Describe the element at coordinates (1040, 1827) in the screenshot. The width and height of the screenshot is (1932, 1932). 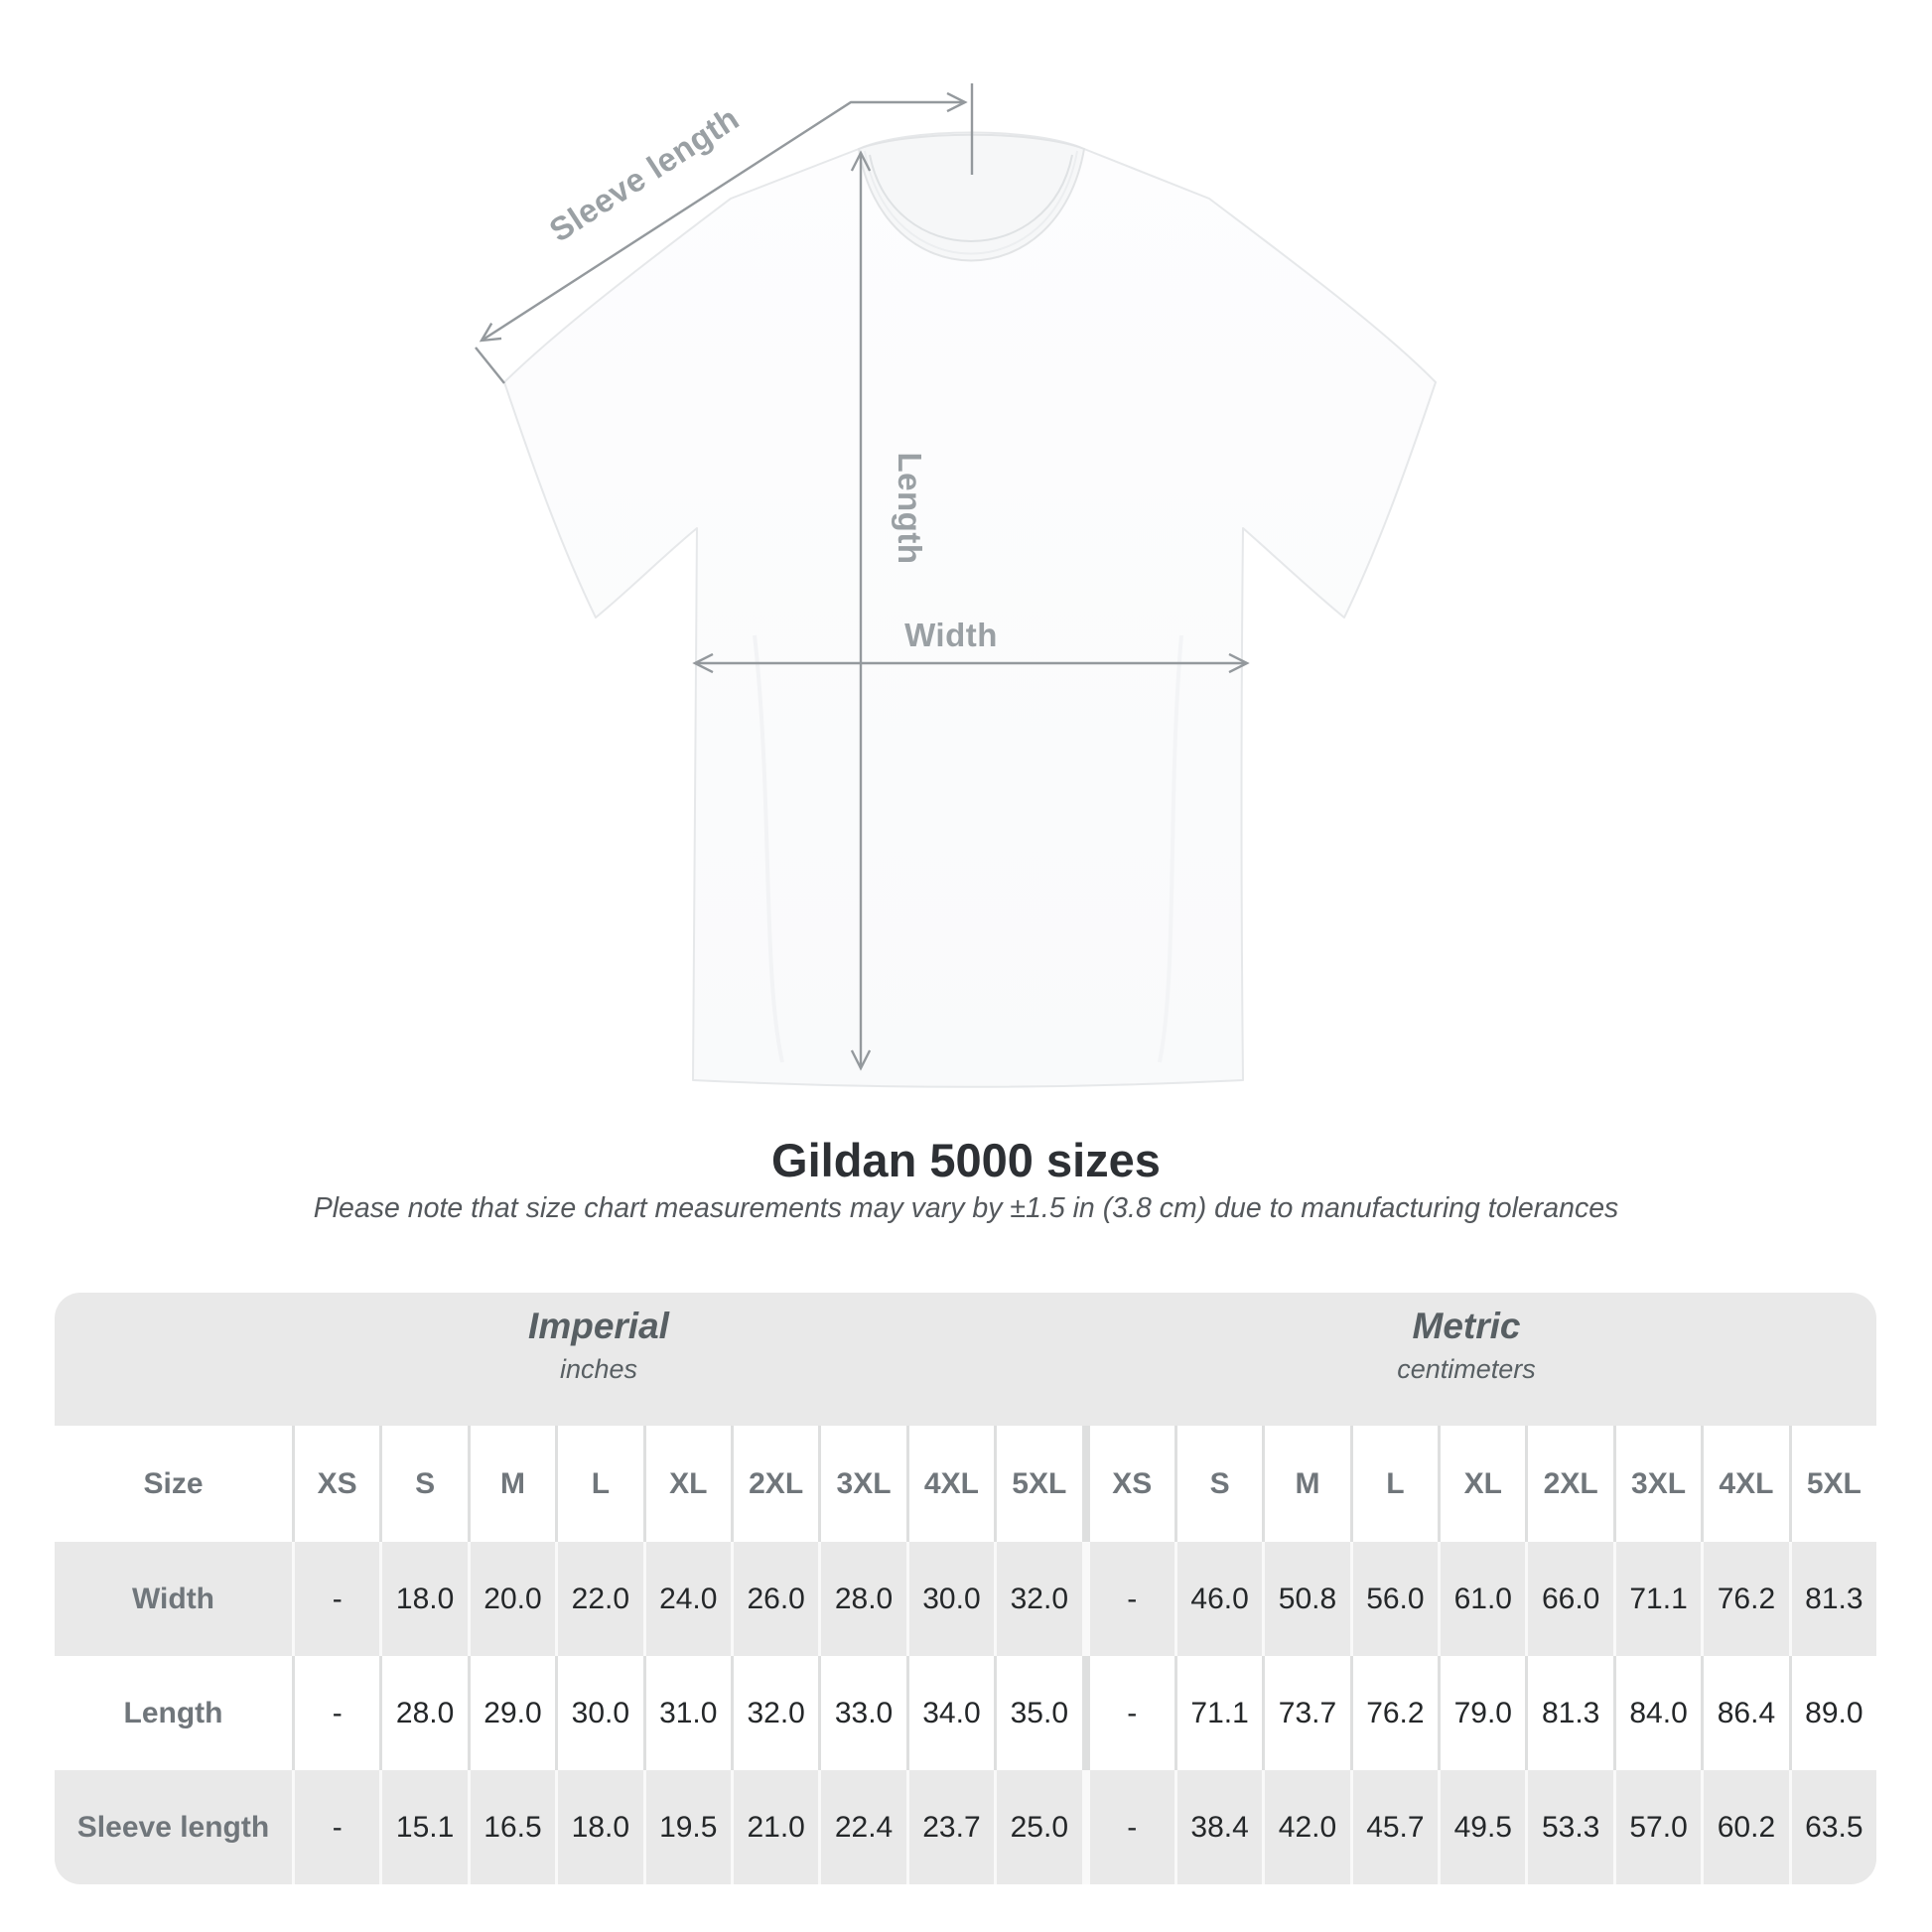
I see `value-cell: 25.0` at that location.